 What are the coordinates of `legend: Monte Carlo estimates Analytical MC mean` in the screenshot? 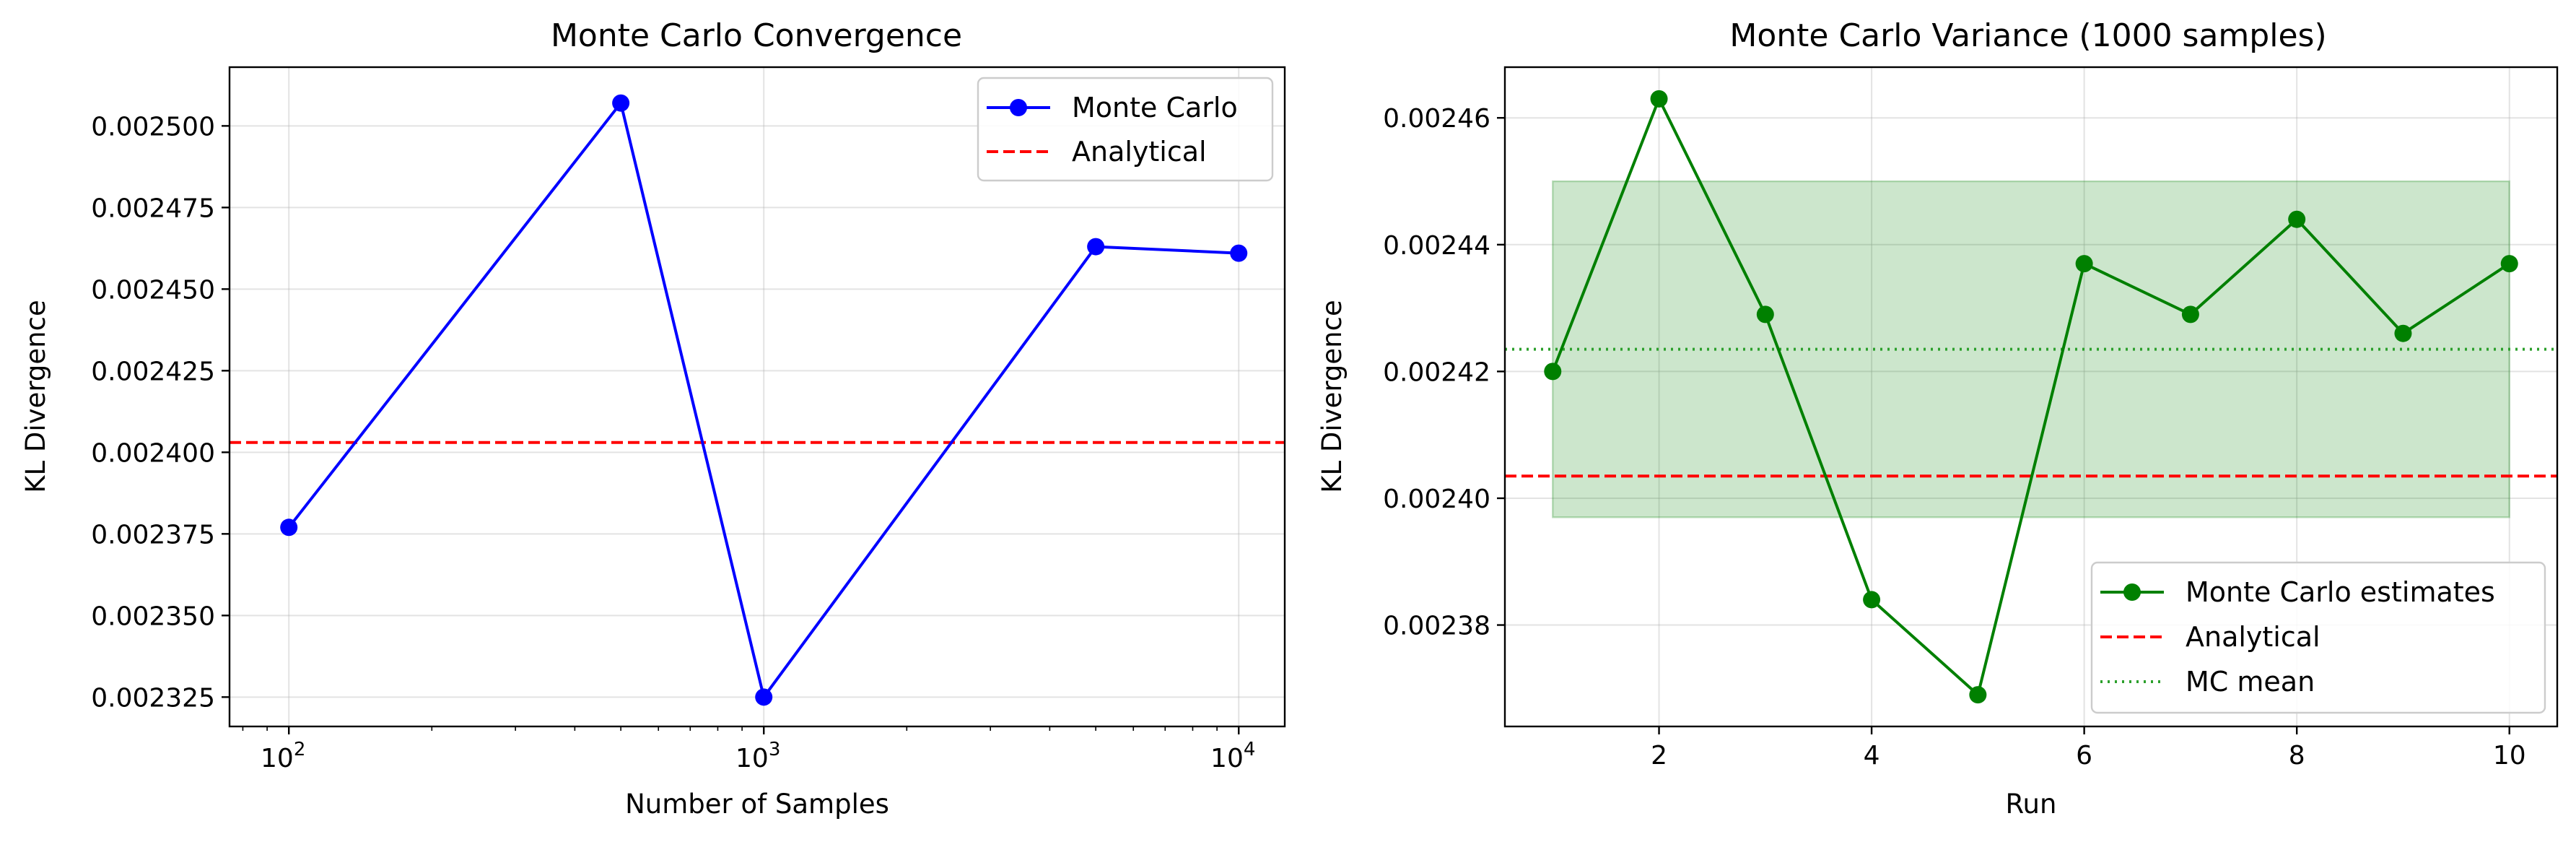 It's located at (2318, 637).